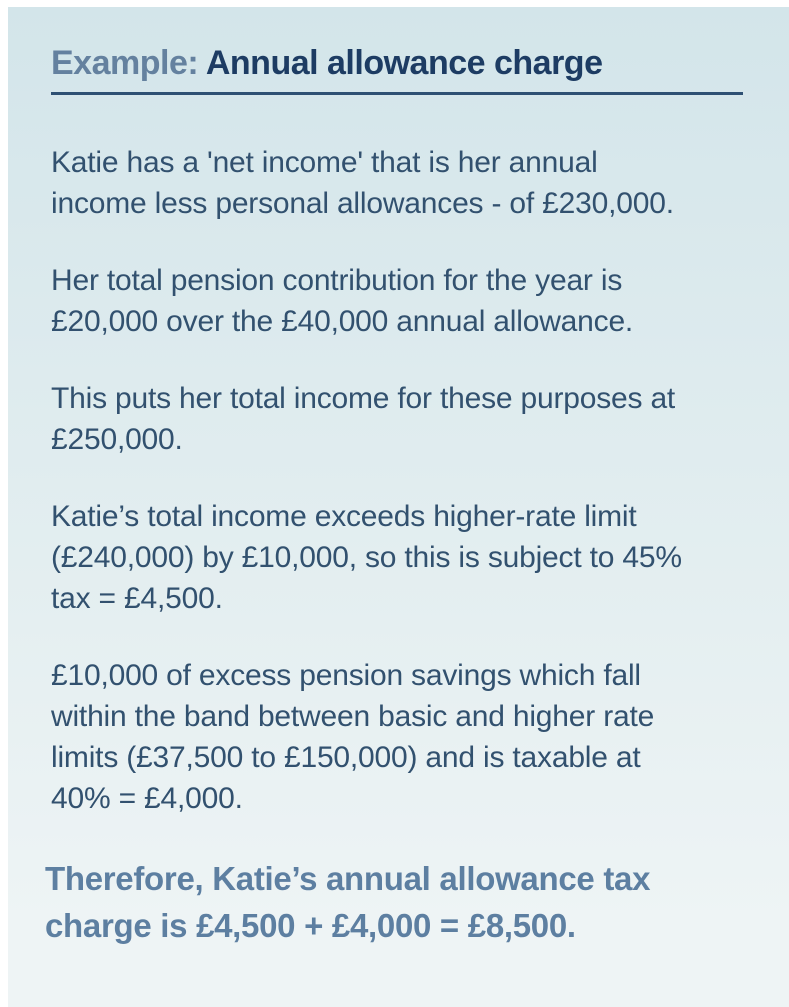 This screenshot has height=1007, width=789. I want to click on title-prefix: Example:, so click(128, 63).